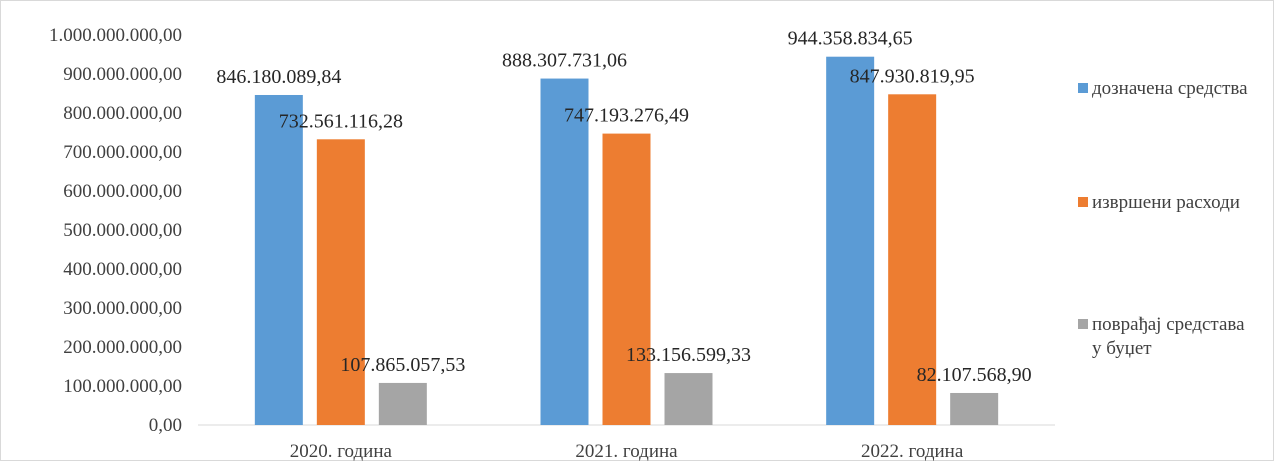  Describe the element at coordinates (122, 230) in the screenshot. I see `y-tick-label: 500.000.000,00` at that location.